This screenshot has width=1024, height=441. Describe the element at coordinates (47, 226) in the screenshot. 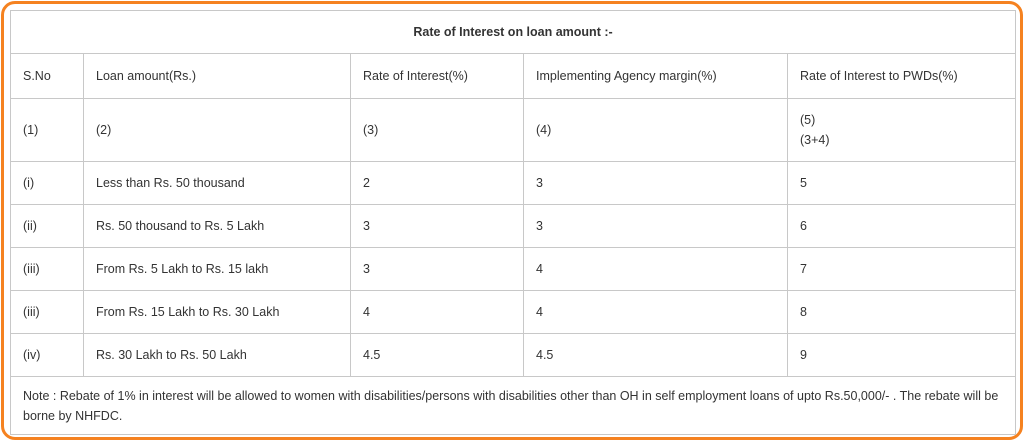

I see `data-cell: (ii)` at that location.